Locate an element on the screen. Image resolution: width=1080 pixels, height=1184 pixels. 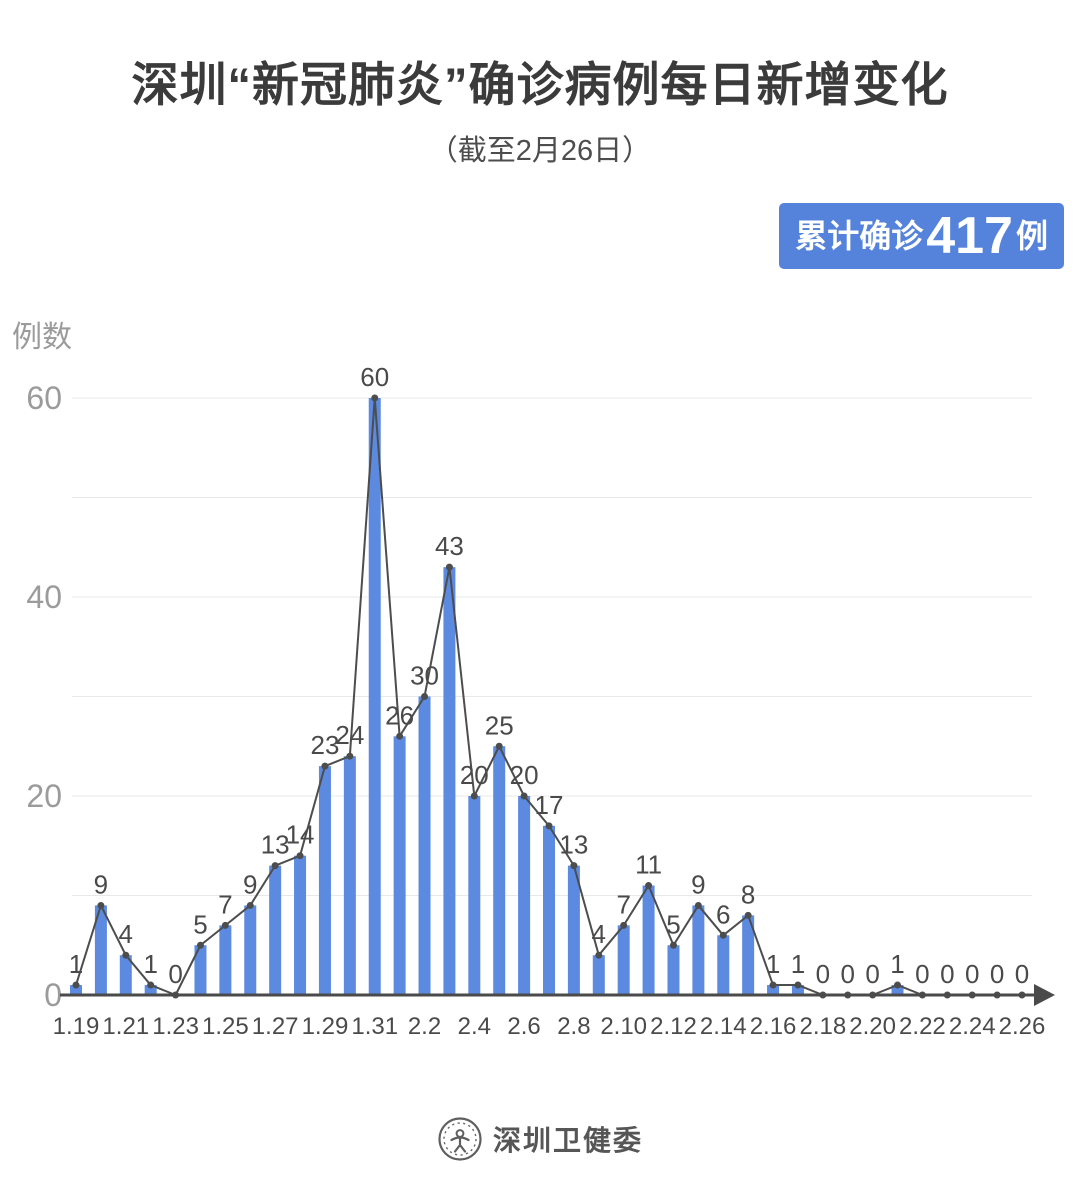
value-label: 20 is located at coordinates (474, 775).